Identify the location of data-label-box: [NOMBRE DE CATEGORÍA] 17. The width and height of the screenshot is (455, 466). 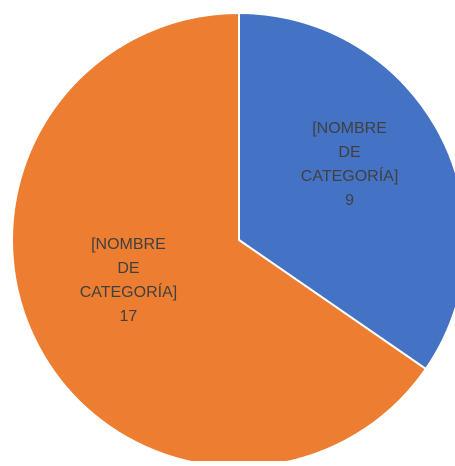
(128, 281).